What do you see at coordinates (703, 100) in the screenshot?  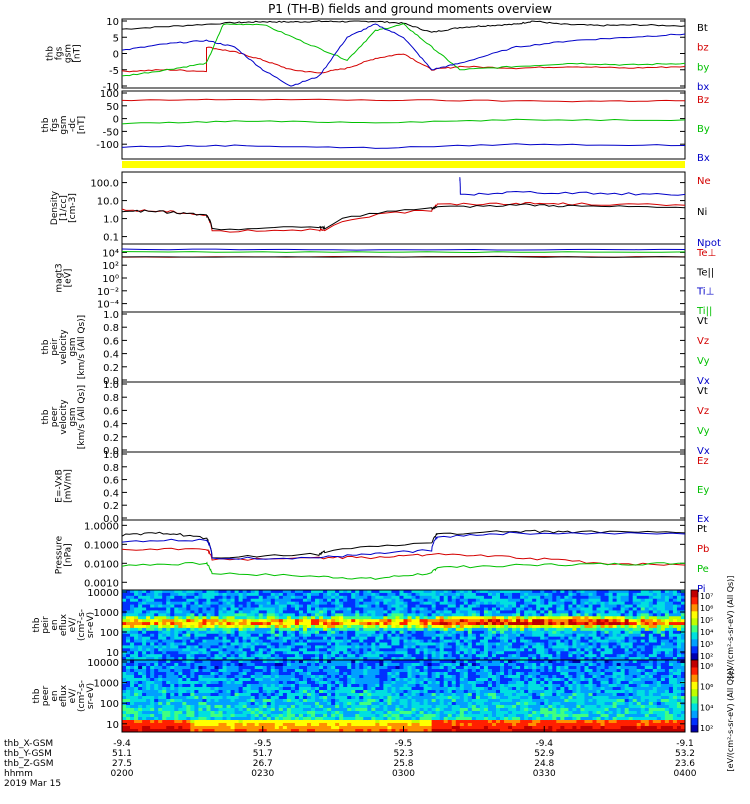 I see `legend-entry: Bz` at bounding box center [703, 100].